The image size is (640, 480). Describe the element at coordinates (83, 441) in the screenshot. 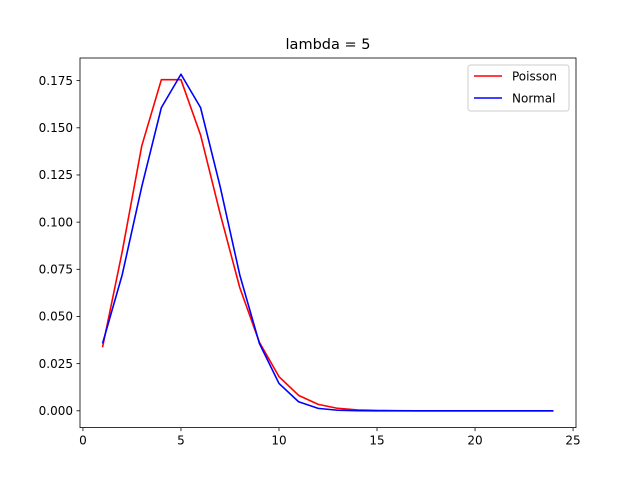

I see `x-tick-label: 0` at that location.